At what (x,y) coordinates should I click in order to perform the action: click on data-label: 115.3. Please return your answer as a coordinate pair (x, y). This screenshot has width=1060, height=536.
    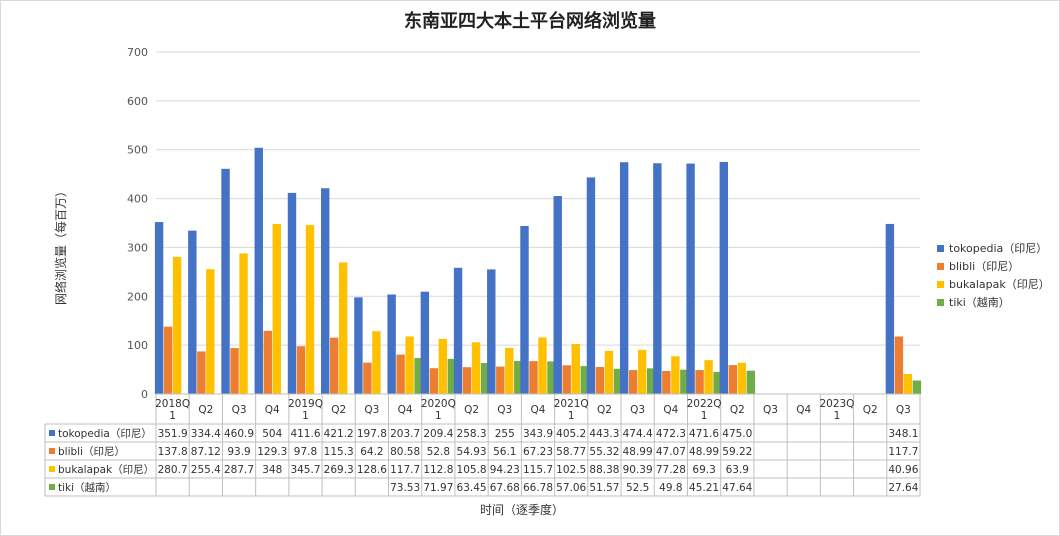
    Looking at the image, I should click on (339, 452).